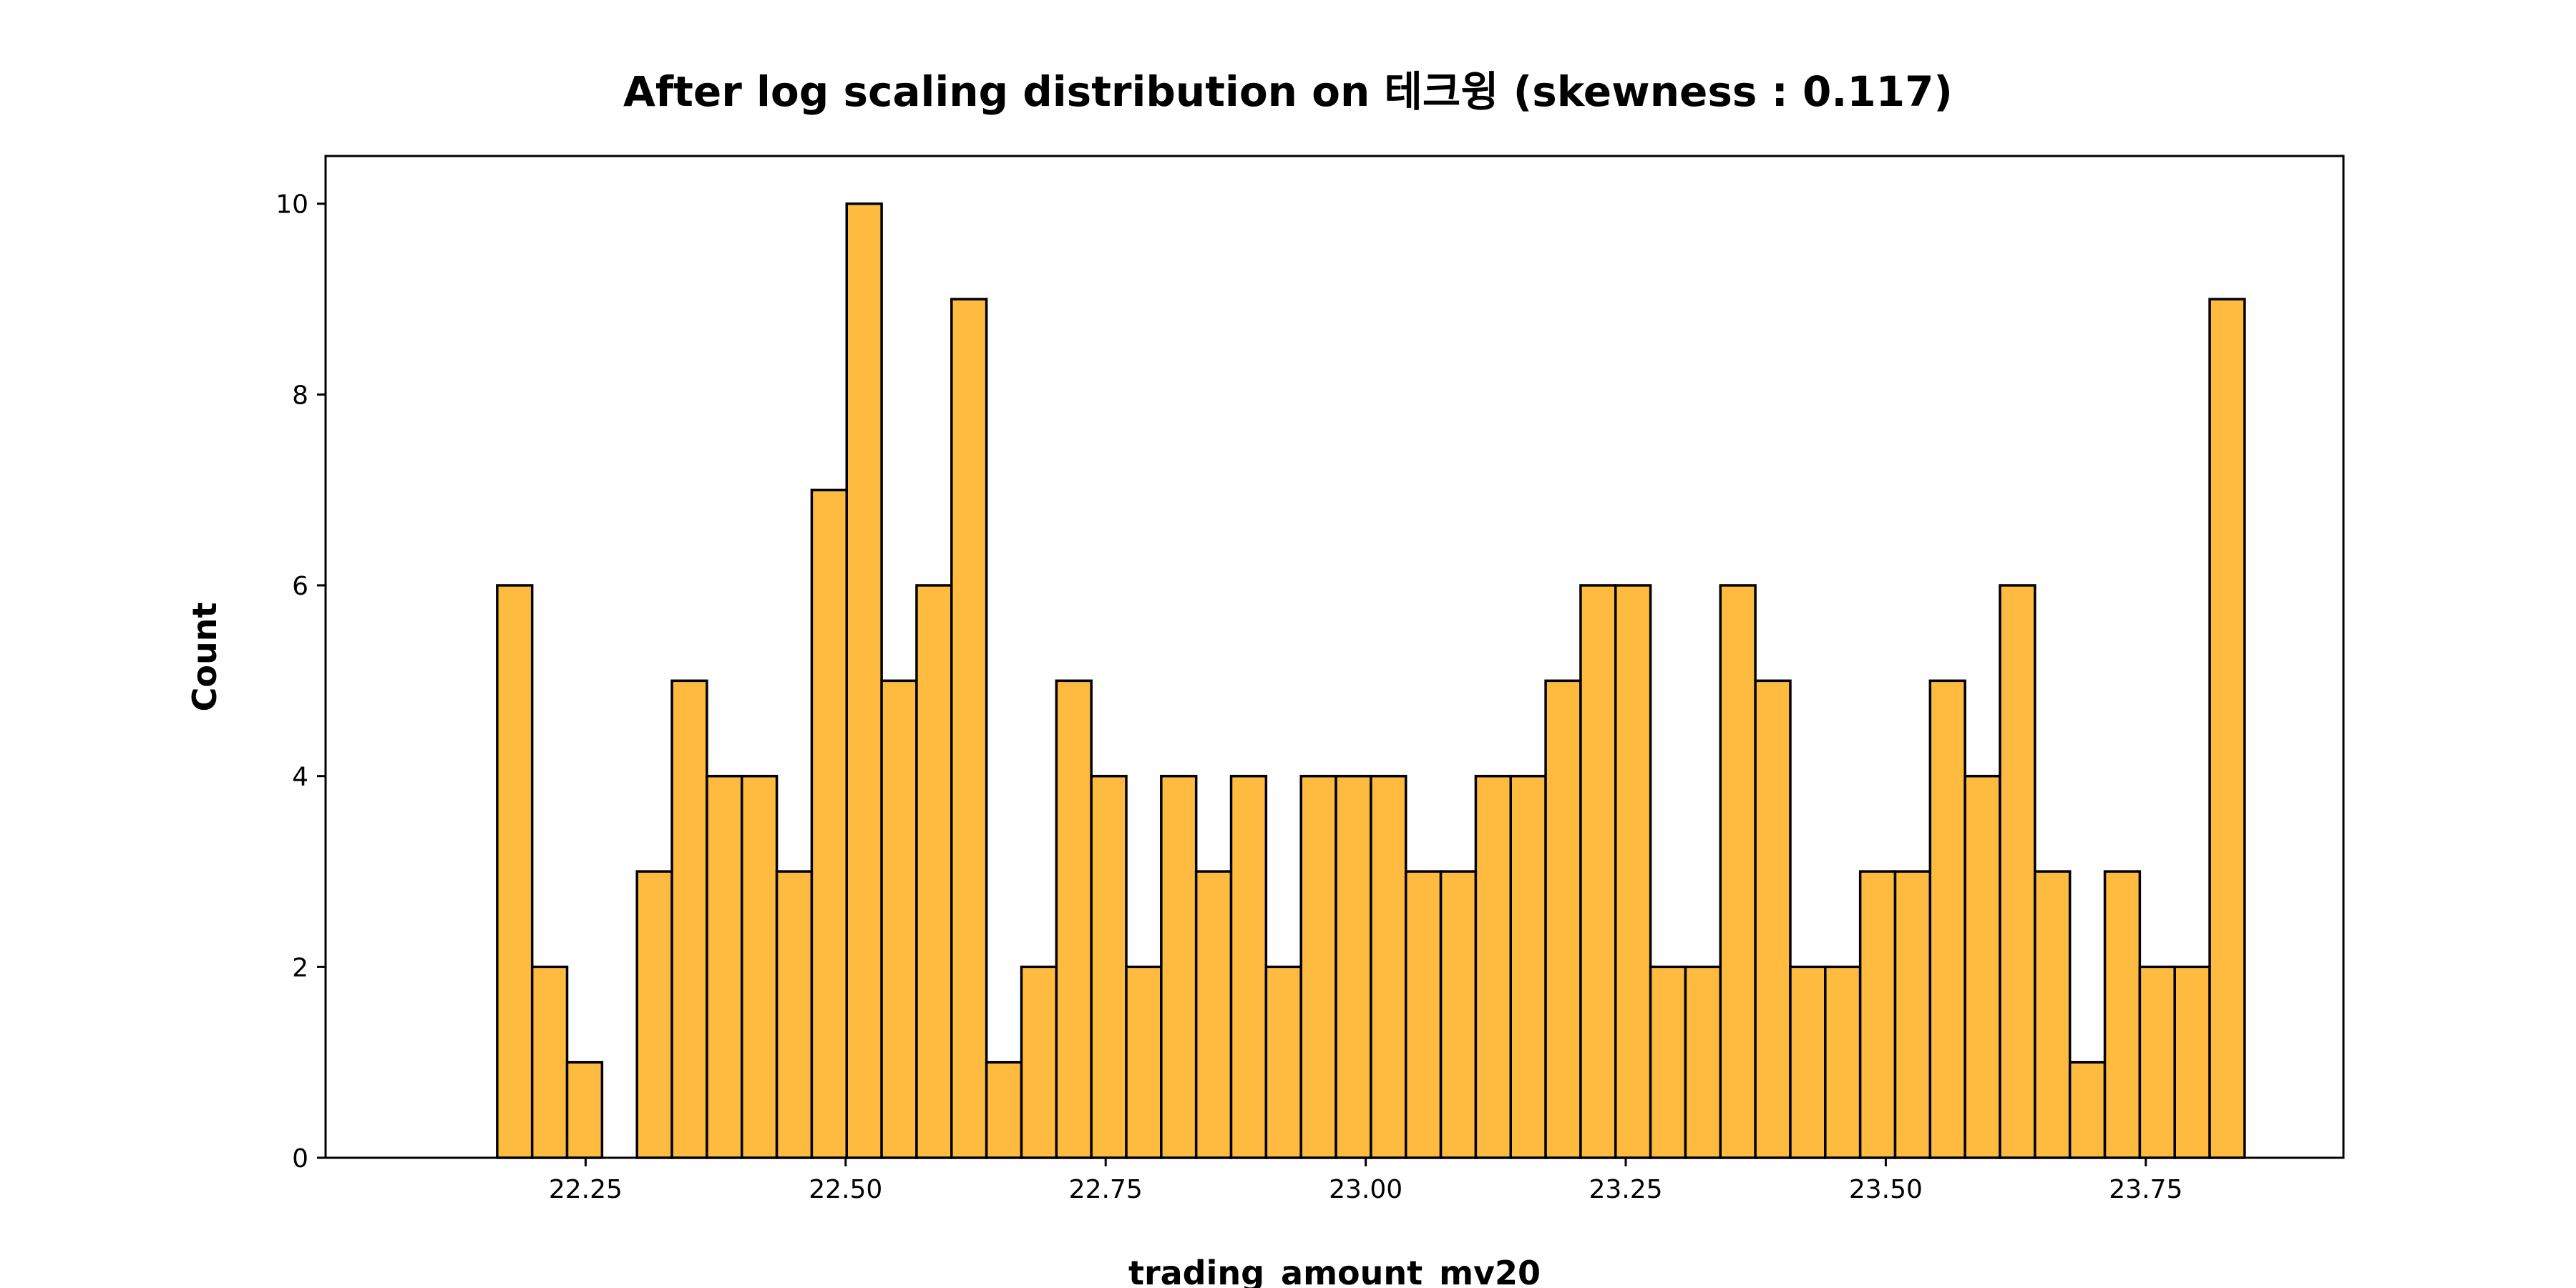 Image resolution: width=2576 pixels, height=1288 pixels. What do you see at coordinates (586, 1189) in the screenshot?
I see `x-tick-label: 22.25` at bounding box center [586, 1189].